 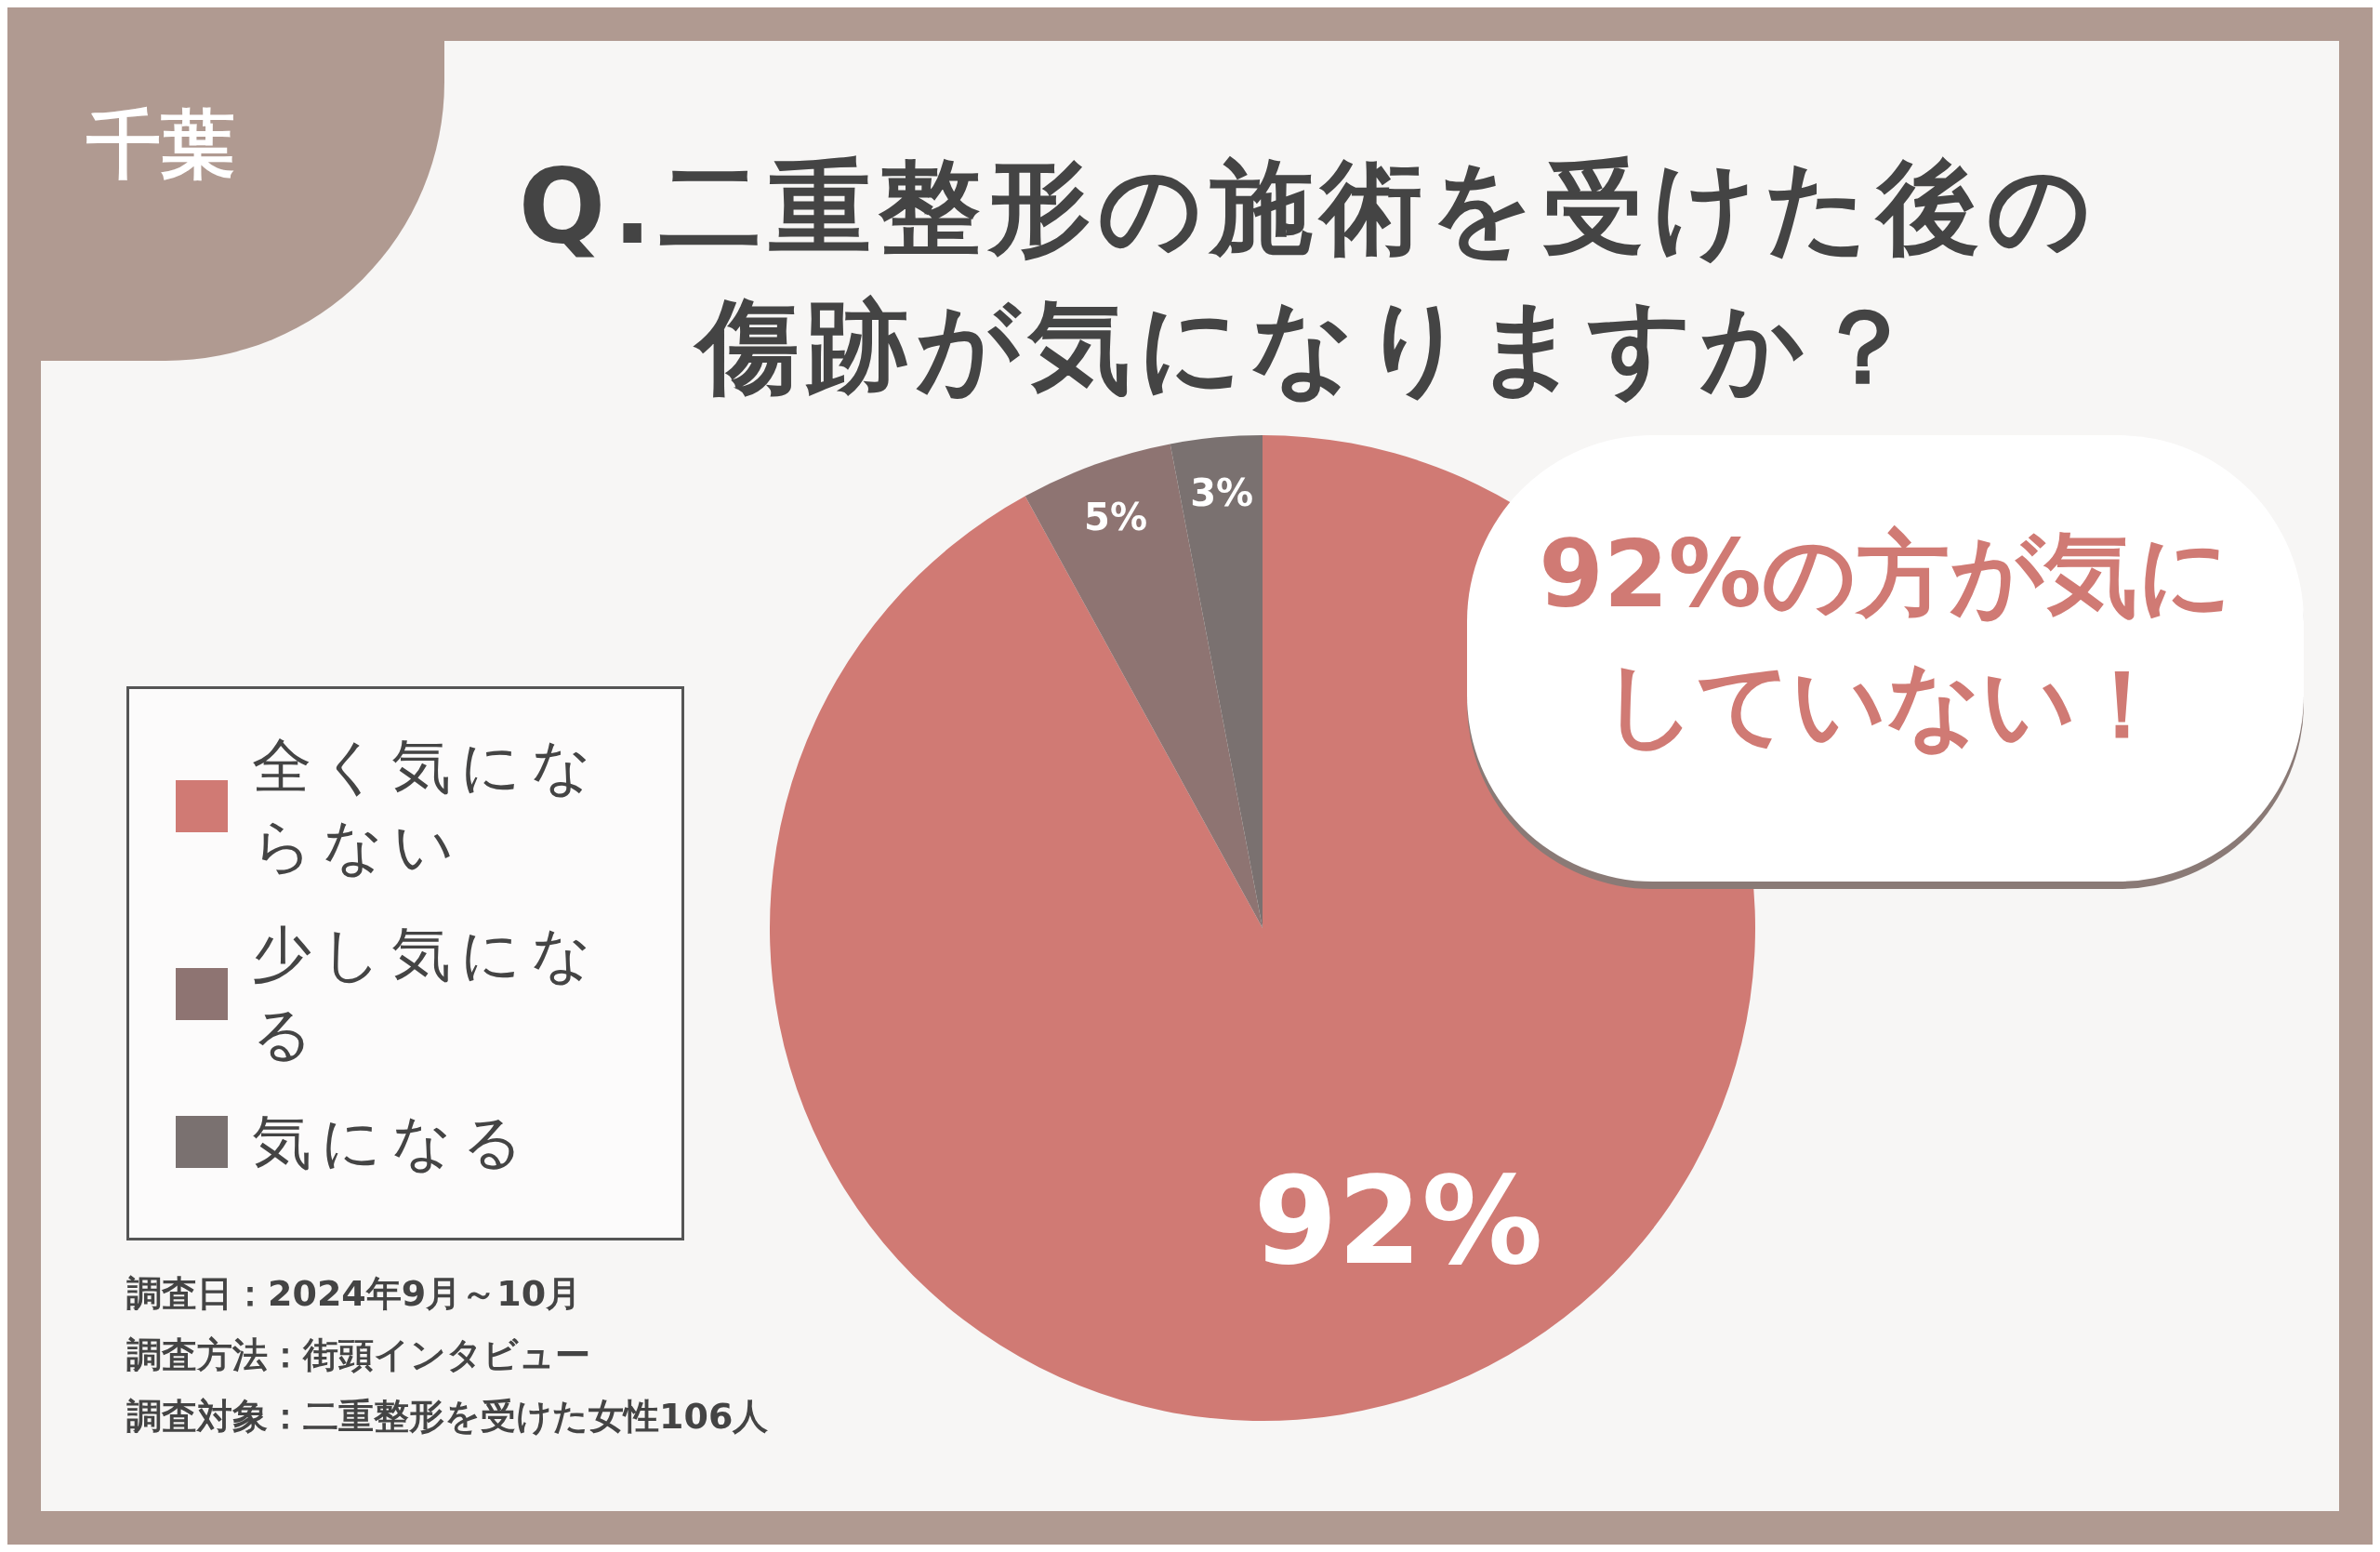 I want to click on data-label: 92%, so click(x=1398, y=1221).